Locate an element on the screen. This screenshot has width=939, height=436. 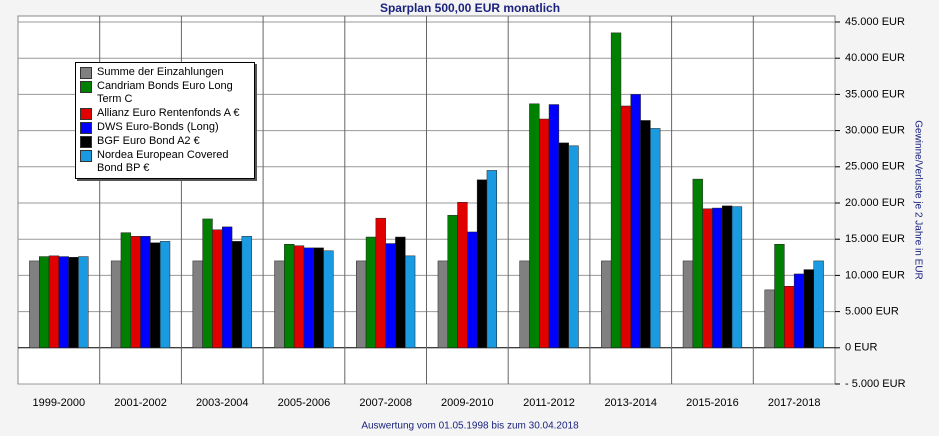
y-tick-label: 5.000 EUR is located at coordinates (872, 312).